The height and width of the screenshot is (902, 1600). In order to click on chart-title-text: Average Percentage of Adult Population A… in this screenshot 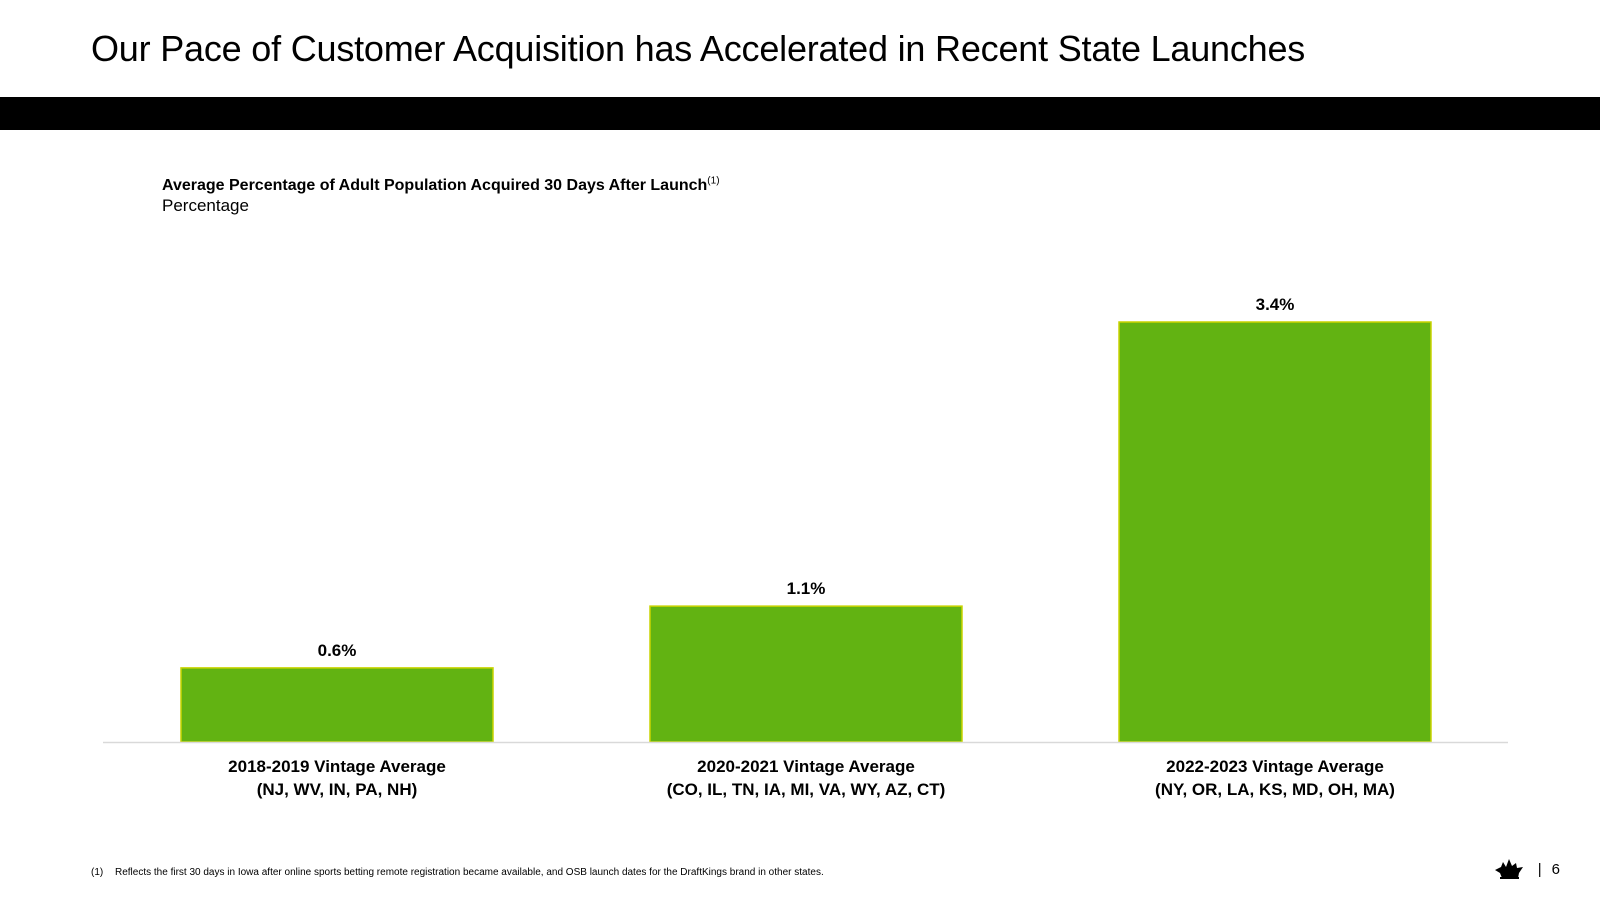, I will do `click(435, 185)`.